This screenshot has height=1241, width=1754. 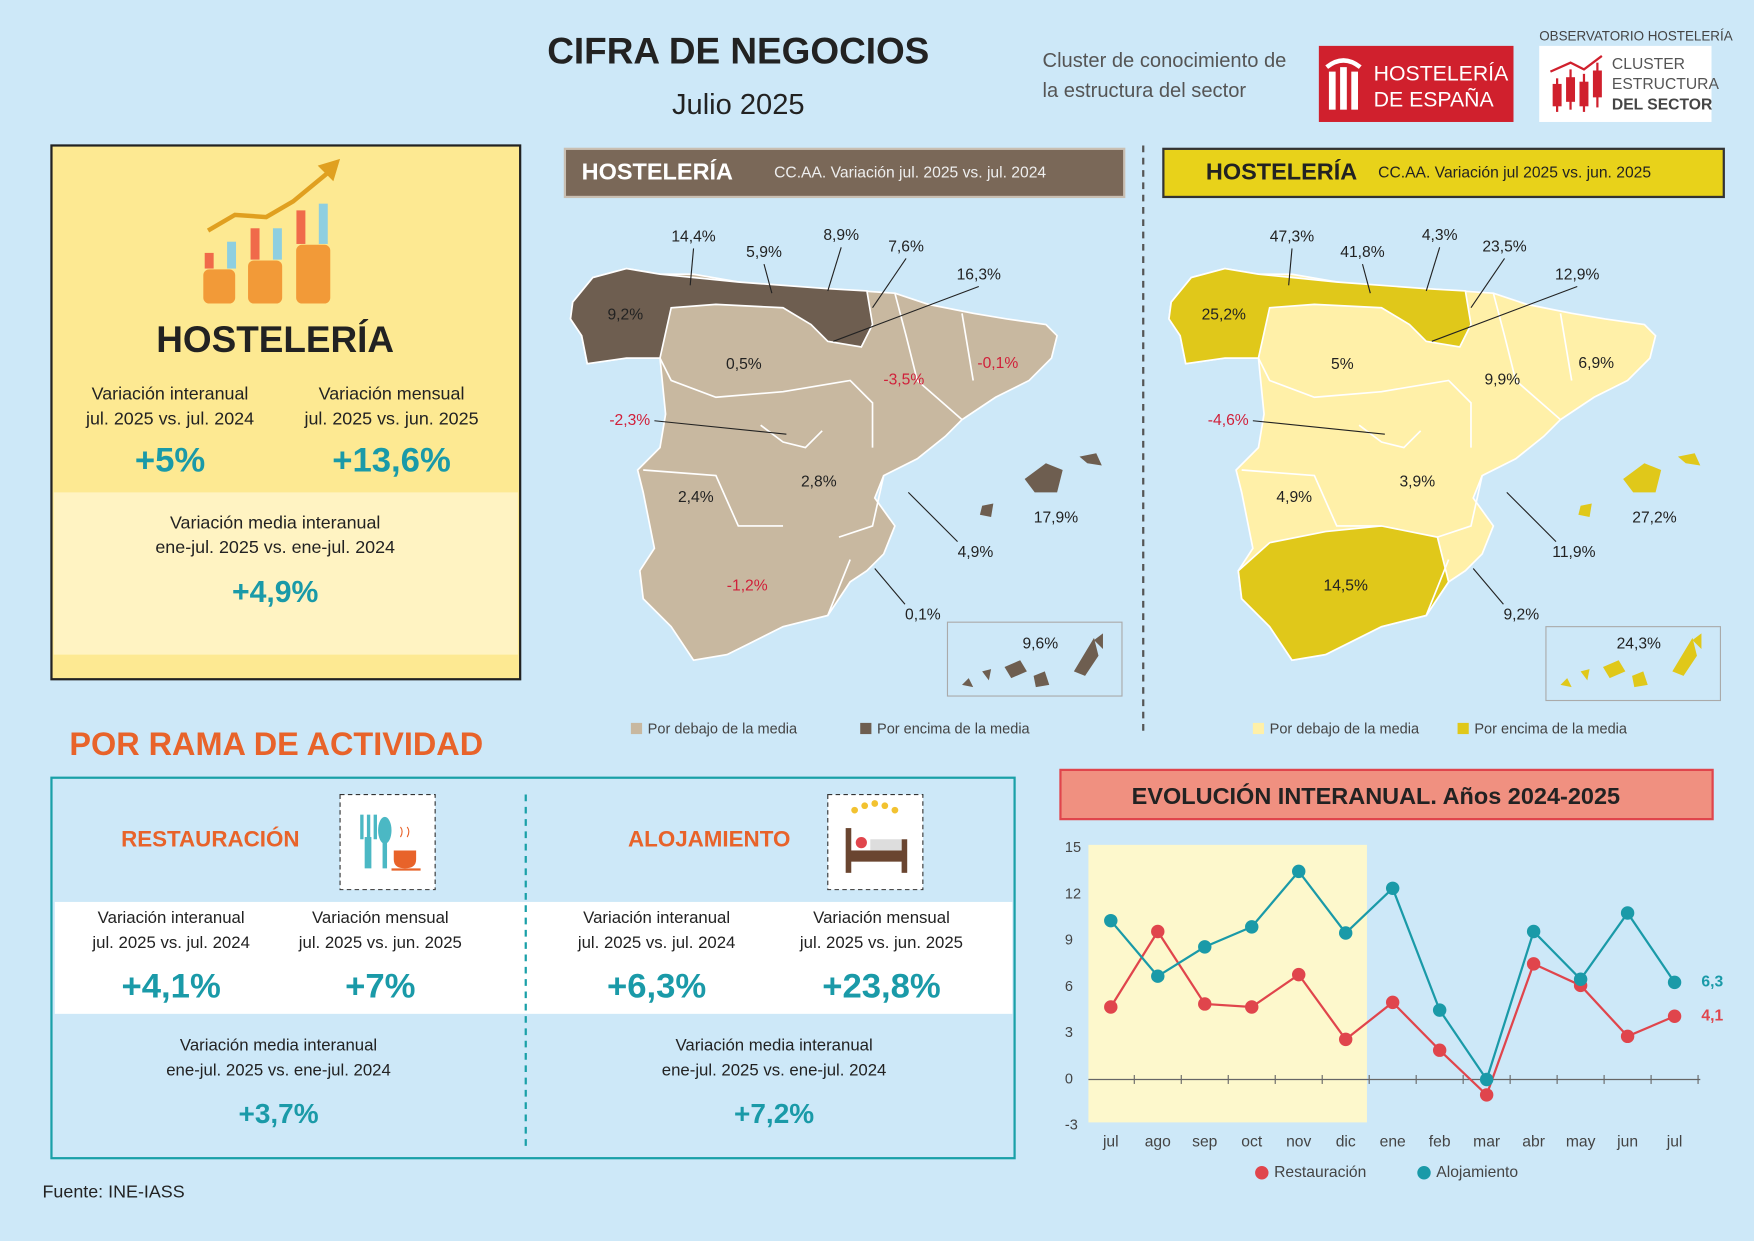 I want to click on stat-label: Variación interanual, so click(x=656, y=917).